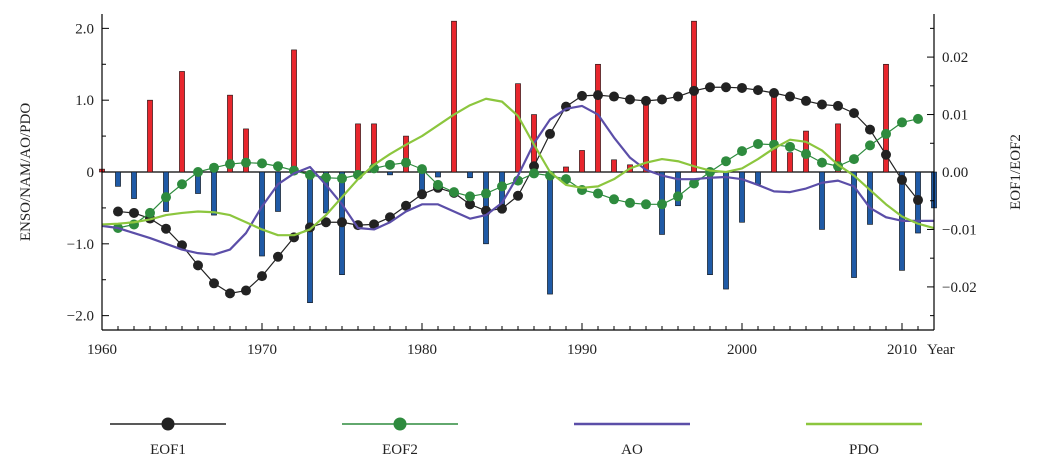 The image size is (1042, 461). What do you see at coordinates (262, 214) in the screenshot?
I see `bar-1970` at bounding box center [262, 214].